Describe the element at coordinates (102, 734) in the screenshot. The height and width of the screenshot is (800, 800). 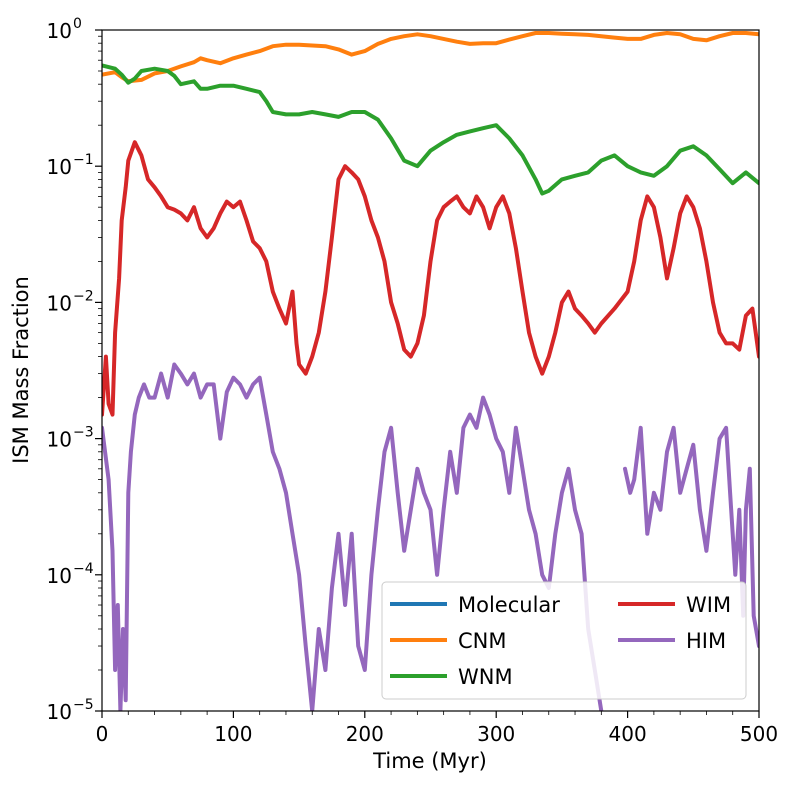
I see `x-tick-label: 0` at that location.